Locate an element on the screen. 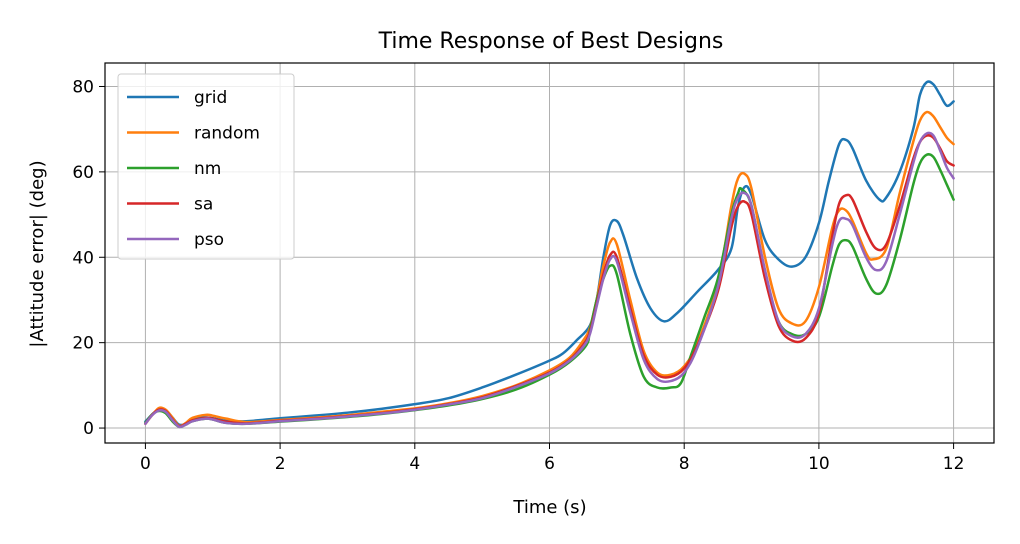 This screenshot has height=544, width=1020. x-tick-label: 10 is located at coordinates (819, 464).